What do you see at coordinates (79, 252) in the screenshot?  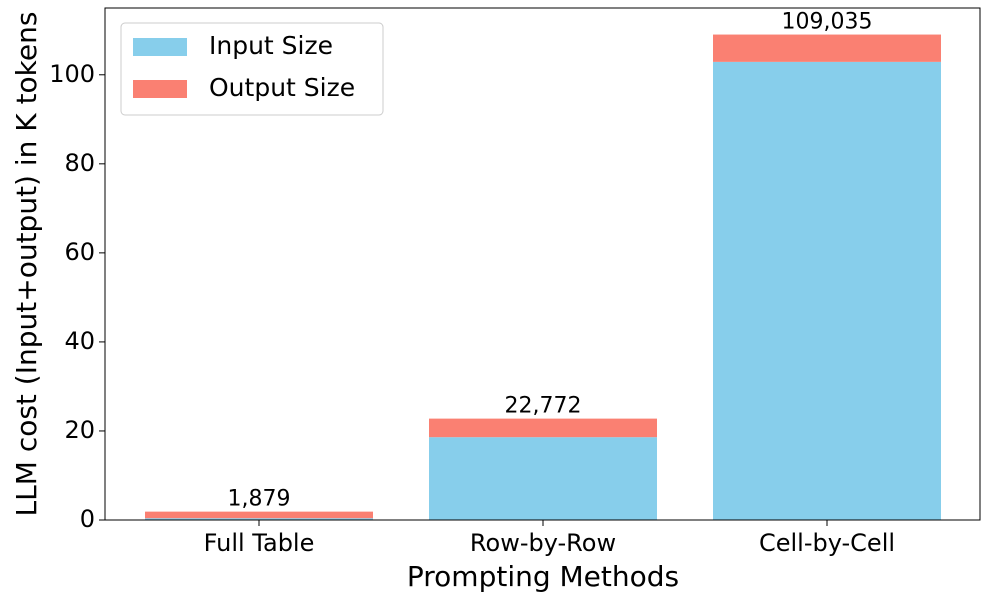 I see `y-tick-label: 60` at bounding box center [79, 252].